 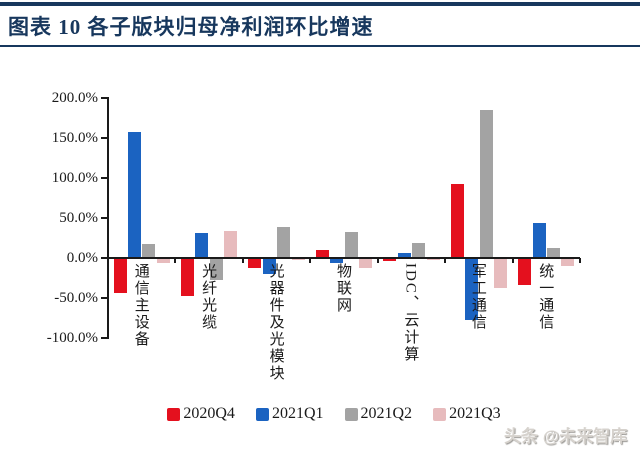 I want to click on y-axis-label-150: 150.0%, so click(x=74, y=138).